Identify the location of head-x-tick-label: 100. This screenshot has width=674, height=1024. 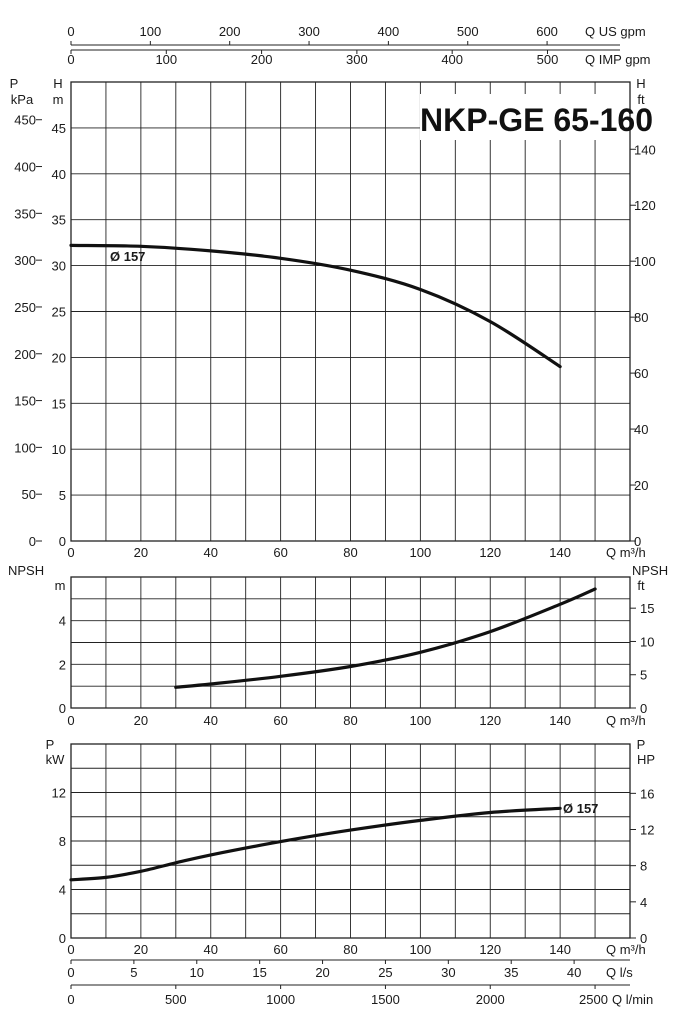
(421, 552).